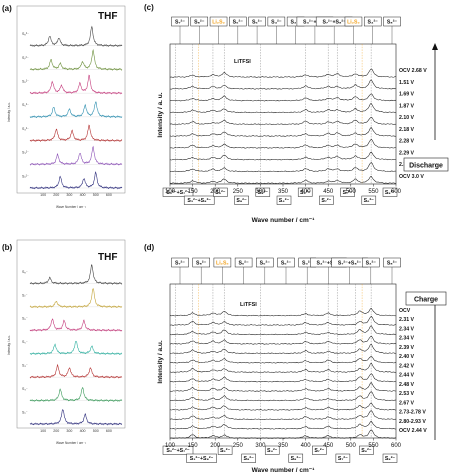 The height and width of the screenshot is (474, 450). What do you see at coordinates (407, 142) in the screenshot?
I see `voltage-label: 2.28 V` at bounding box center [407, 142].